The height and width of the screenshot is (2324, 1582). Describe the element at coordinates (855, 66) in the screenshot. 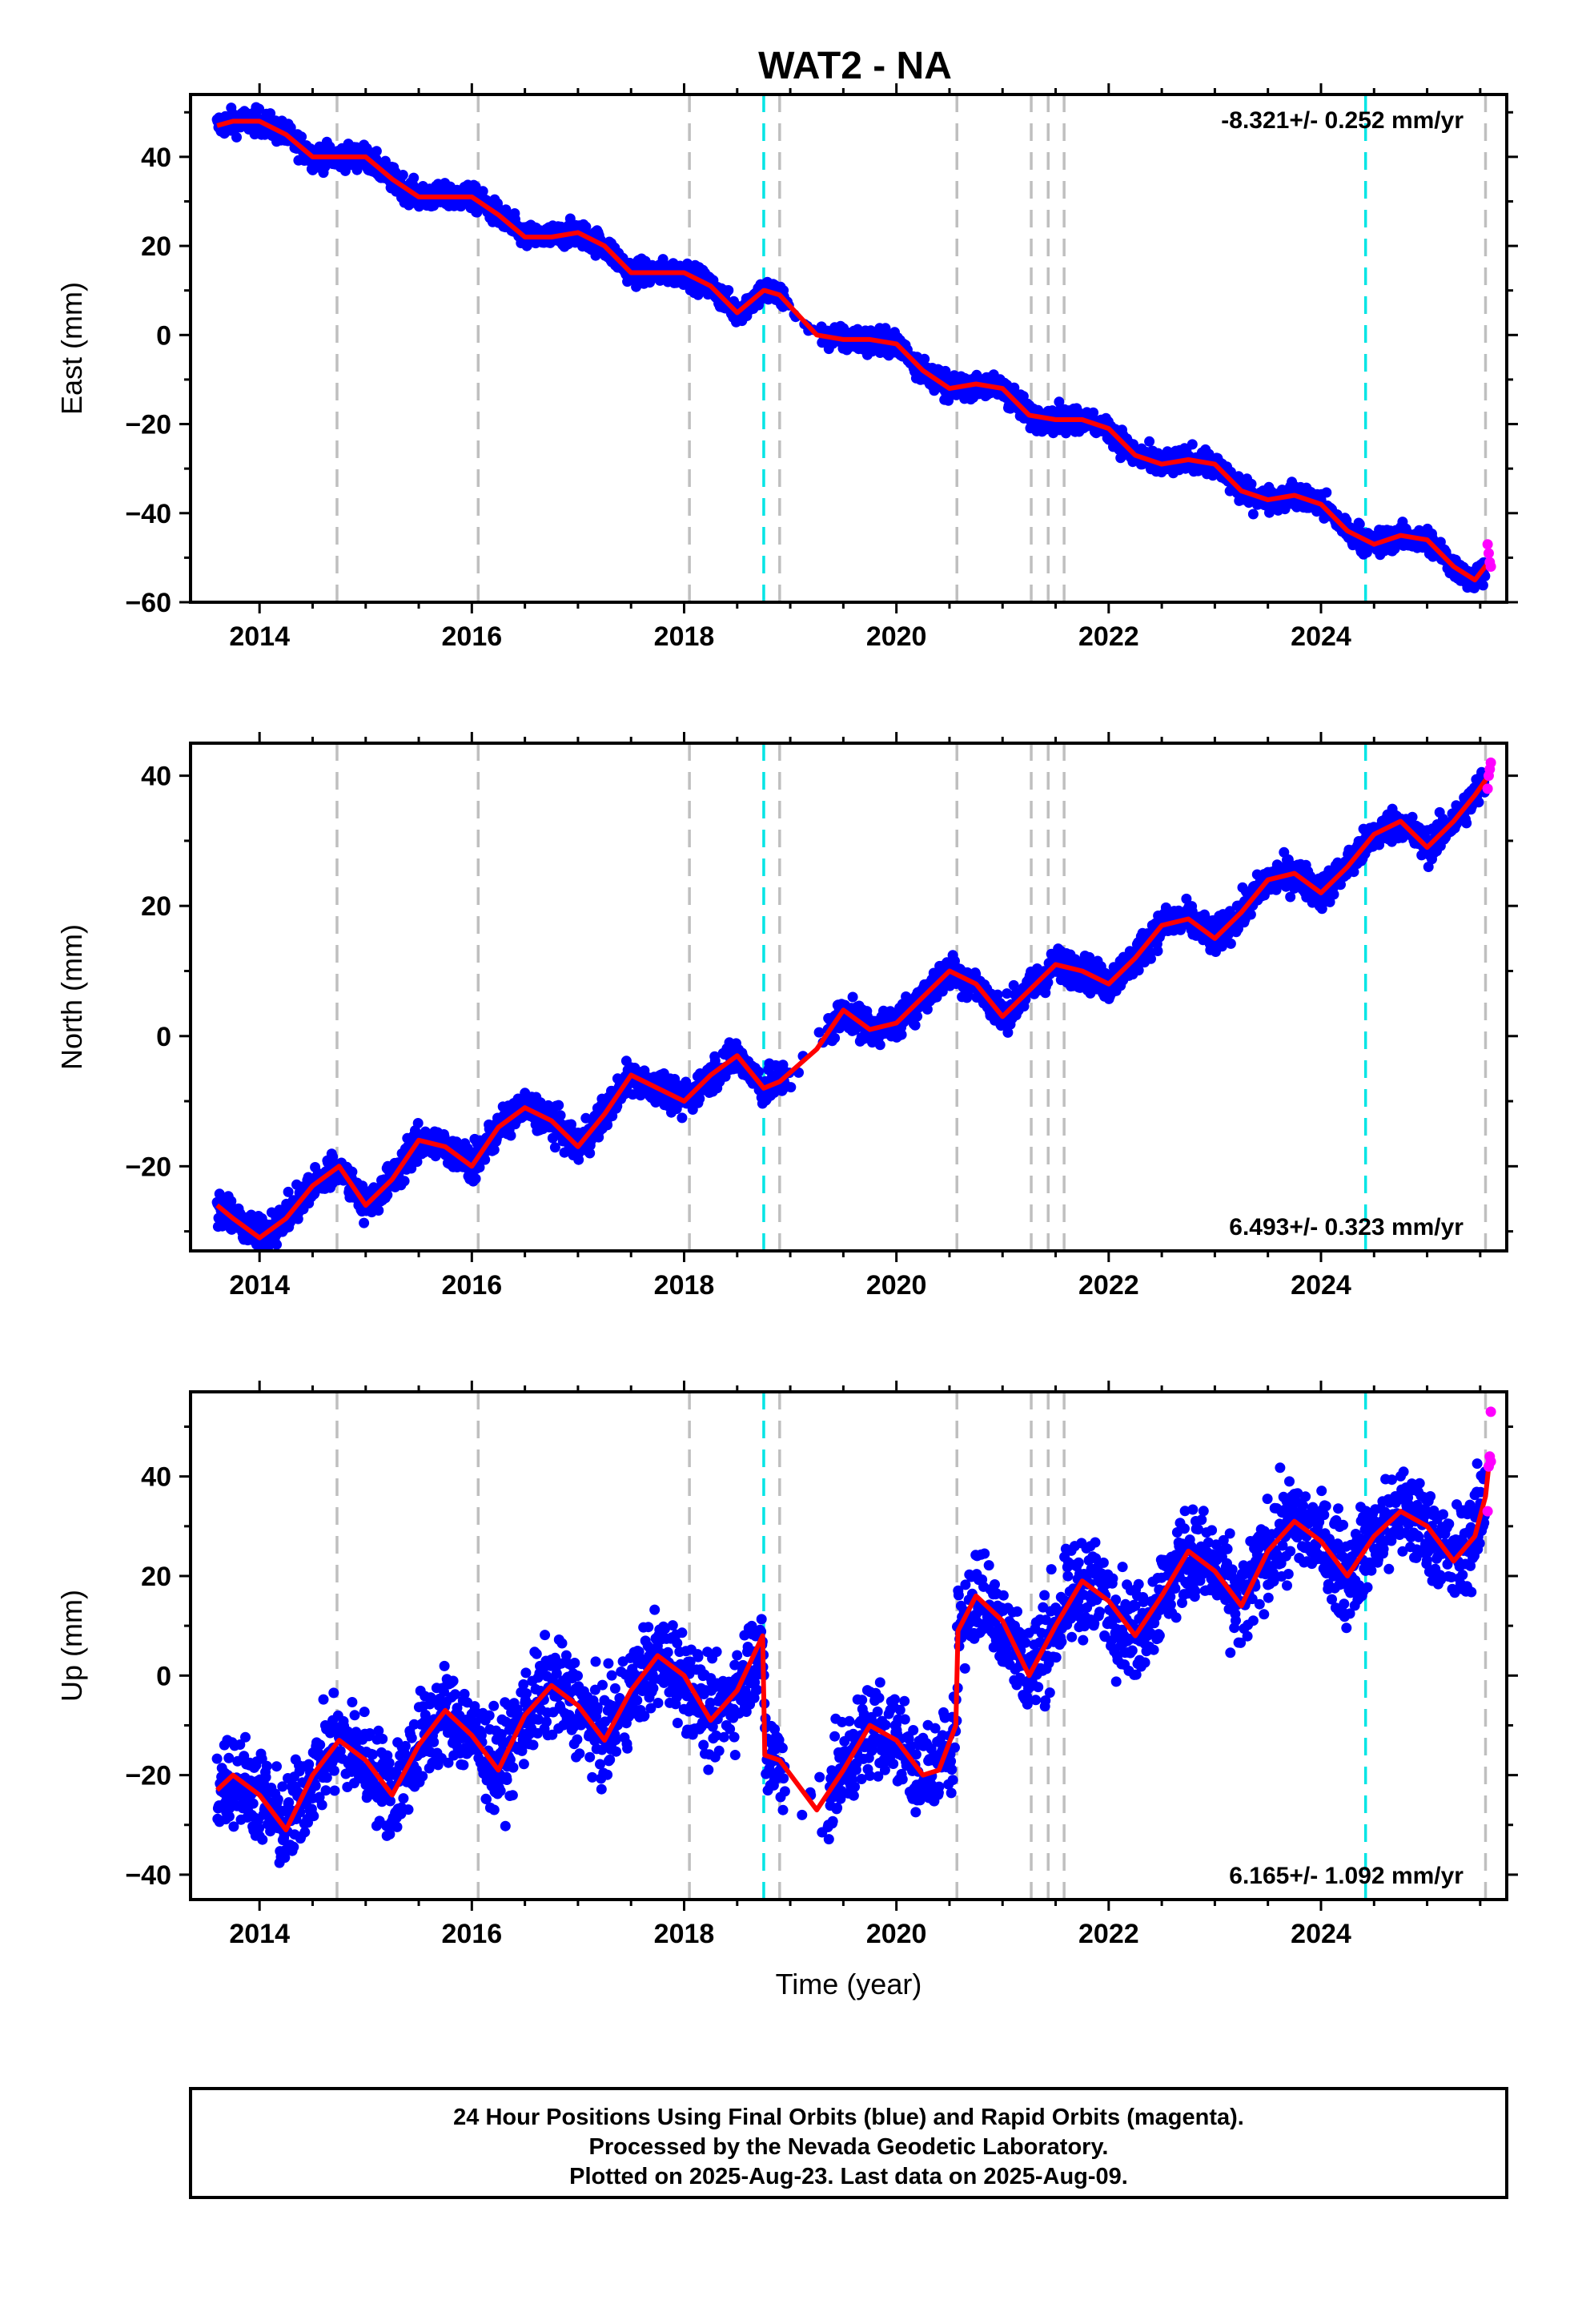

I see `figure-title: WAT2 - NA` at that location.